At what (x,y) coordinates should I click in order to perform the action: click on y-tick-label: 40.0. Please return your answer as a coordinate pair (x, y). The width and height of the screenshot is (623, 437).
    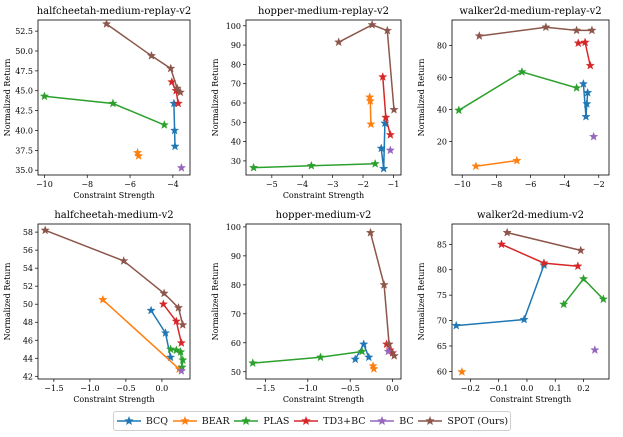
    Looking at the image, I should click on (24, 130).